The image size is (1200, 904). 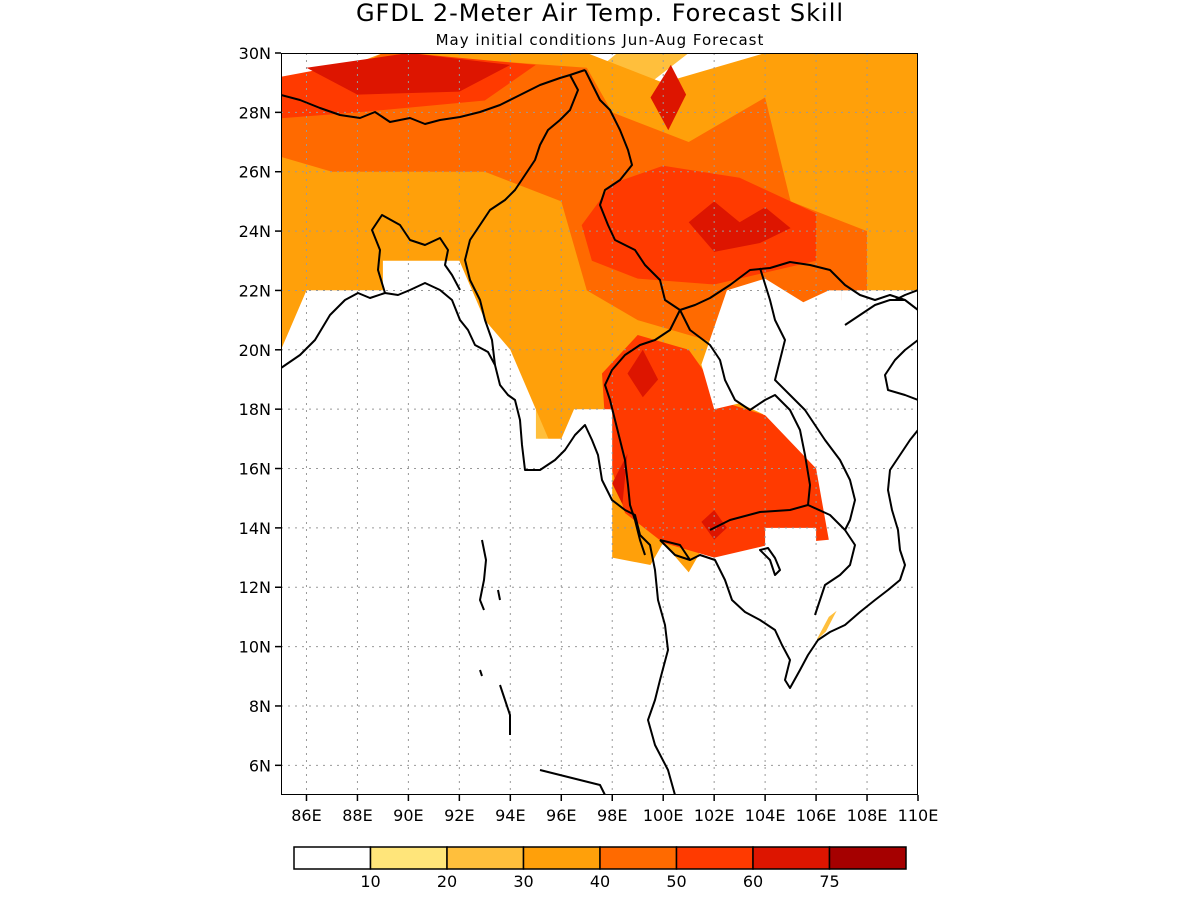 What do you see at coordinates (663, 815) in the screenshot?
I see `lon-tick-label: 100E` at bounding box center [663, 815].